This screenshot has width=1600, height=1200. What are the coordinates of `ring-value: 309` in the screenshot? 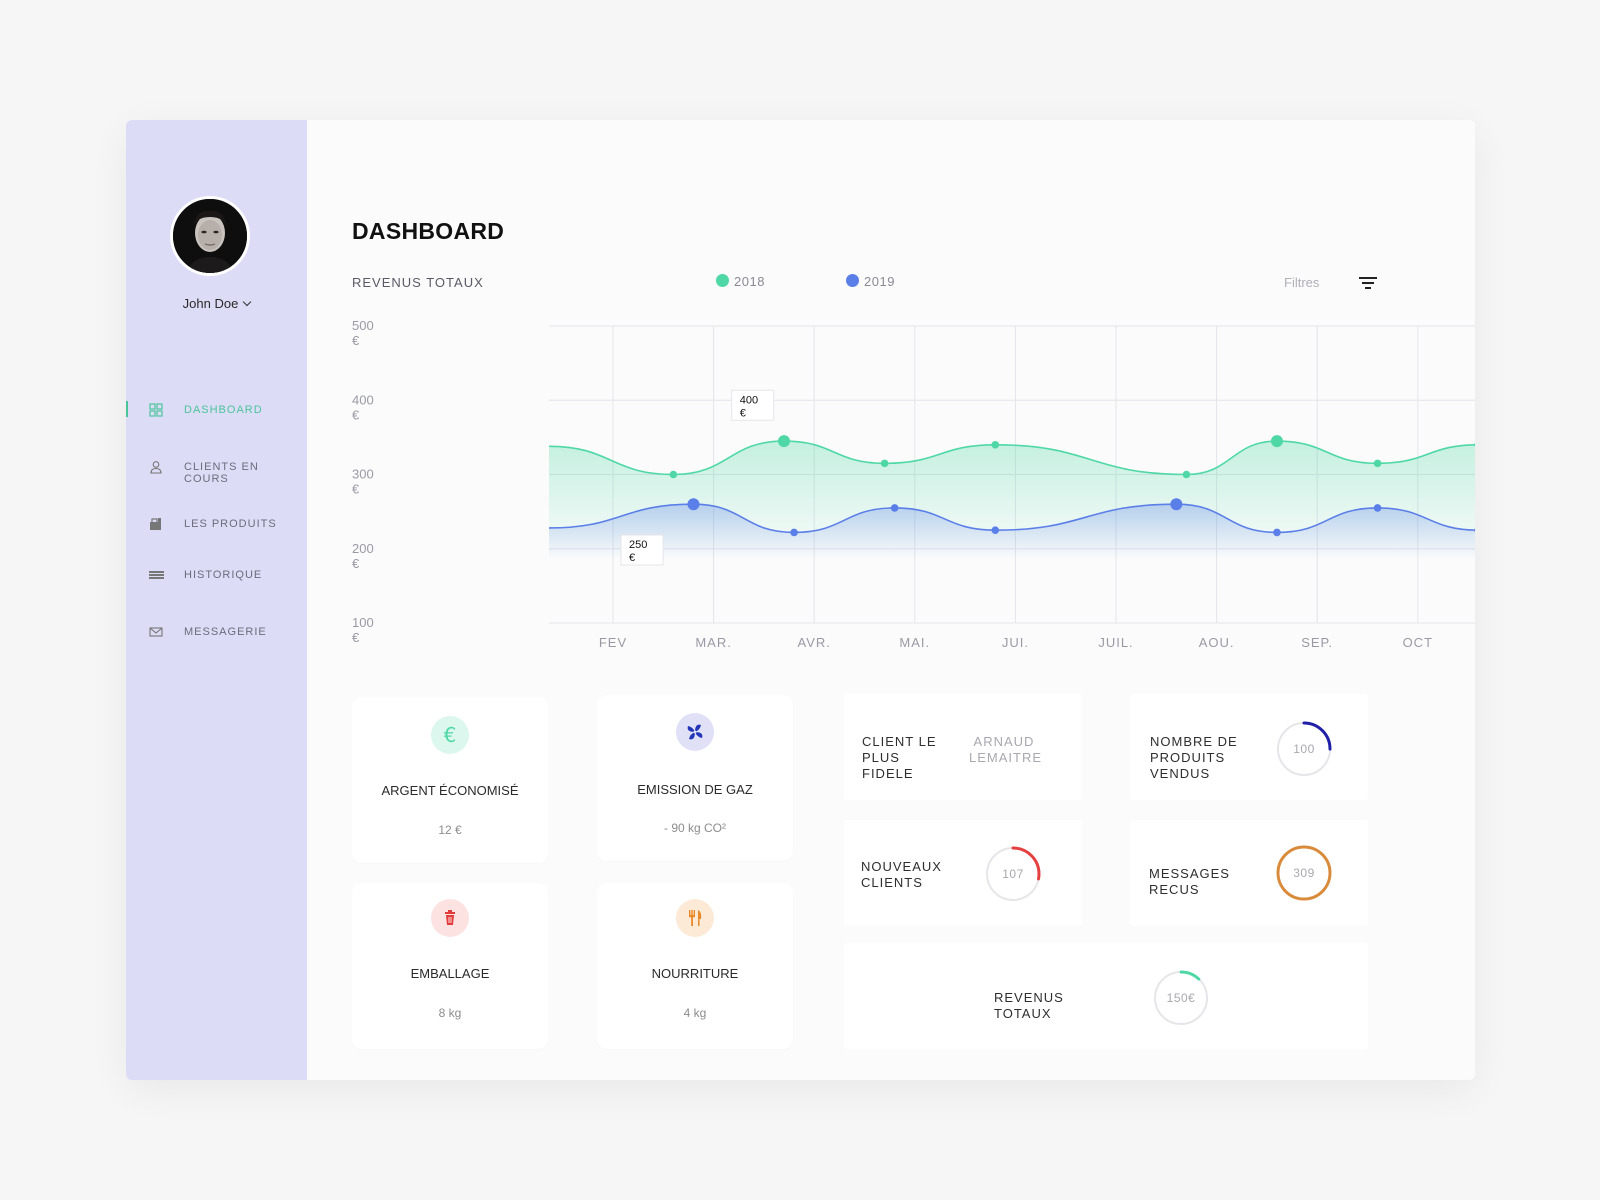 It's located at (1304, 873).